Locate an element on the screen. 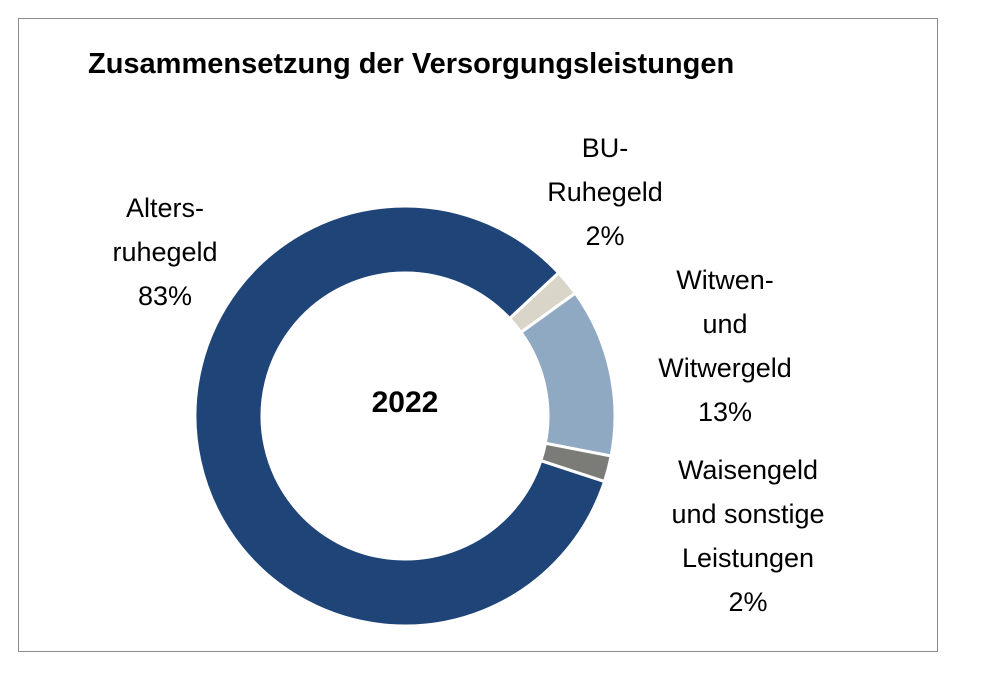  slice-label-line: und sonstige is located at coordinates (748, 514).